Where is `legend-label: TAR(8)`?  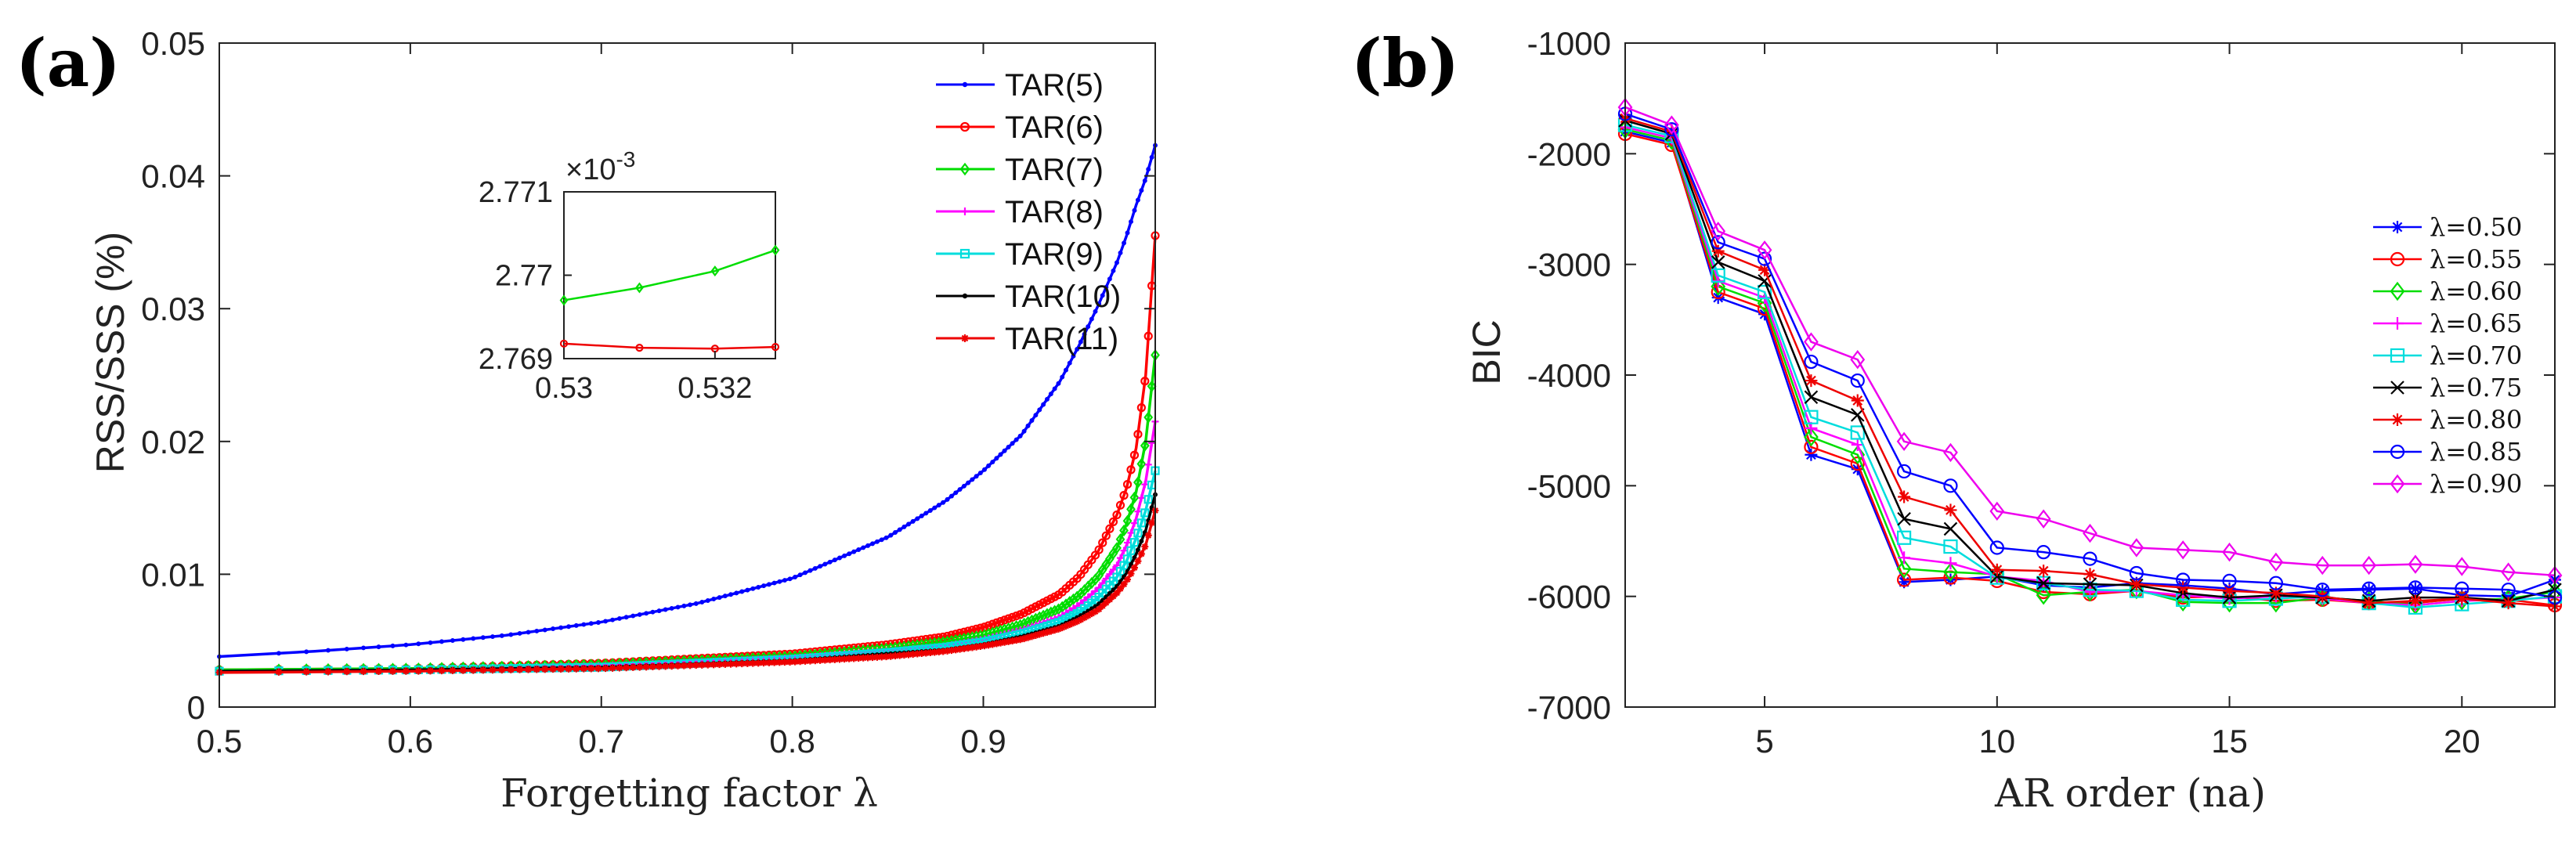 legend-label: TAR(8) is located at coordinates (1054, 212).